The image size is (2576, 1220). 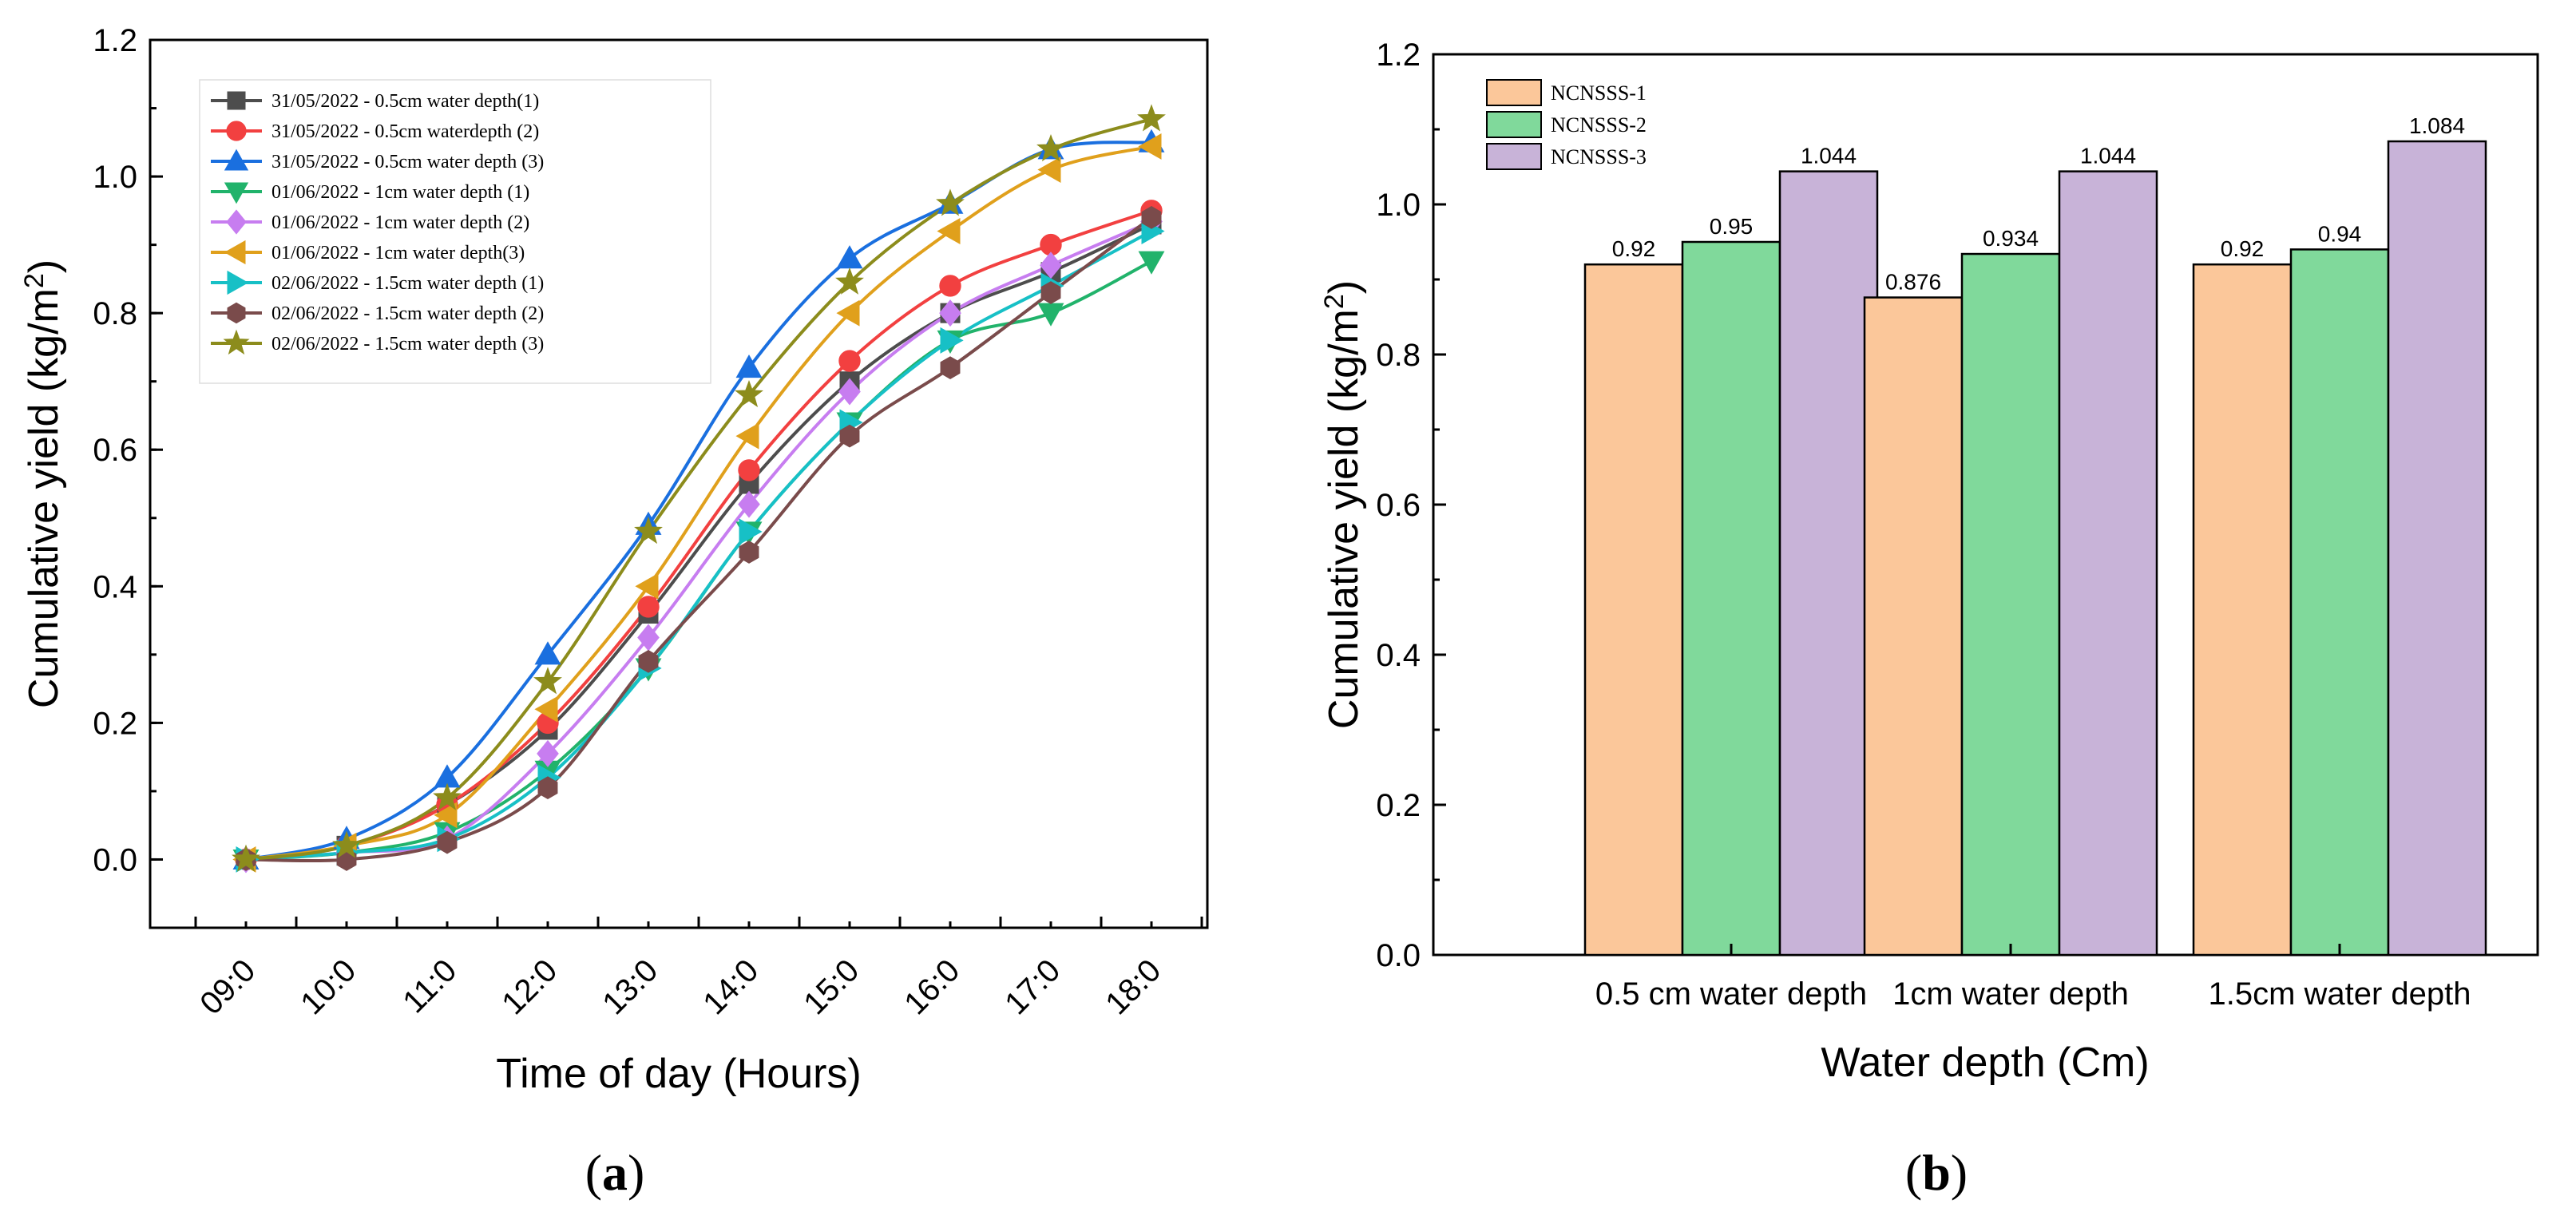 What do you see at coordinates (730, 987) in the screenshot?
I see `x-tick-label: 14:0` at bounding box center [730, 987].